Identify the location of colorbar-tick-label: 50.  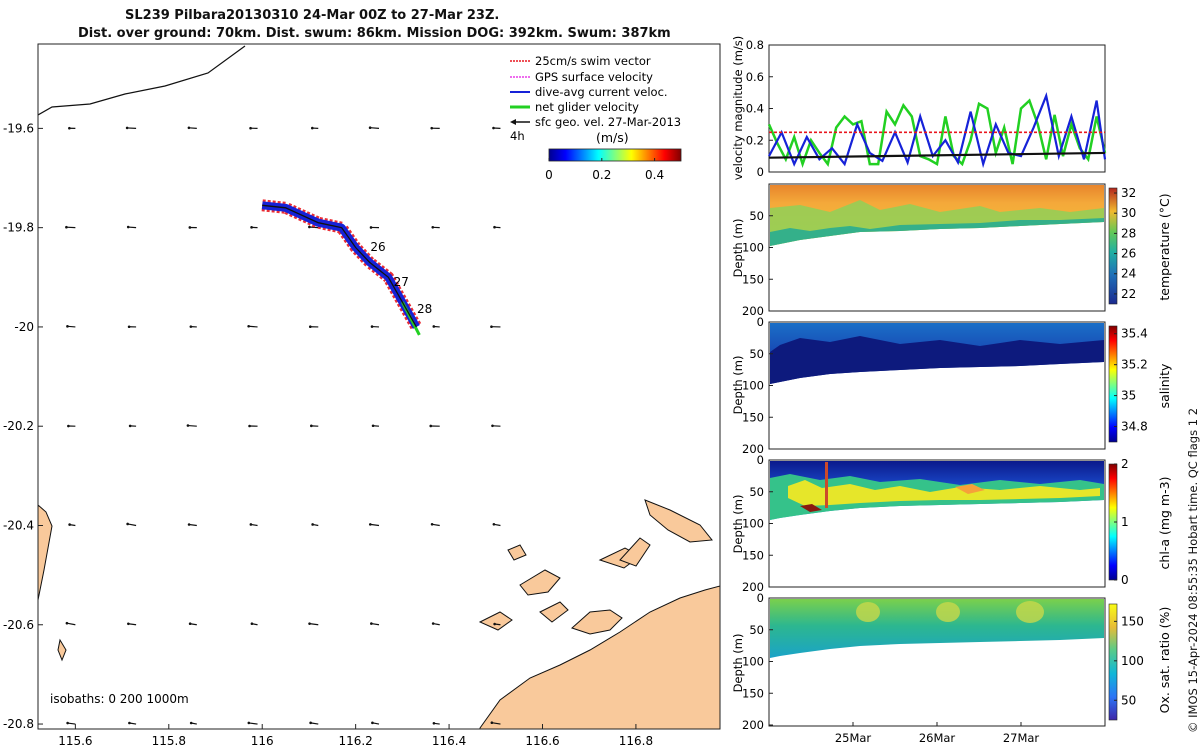
(1128, 700).